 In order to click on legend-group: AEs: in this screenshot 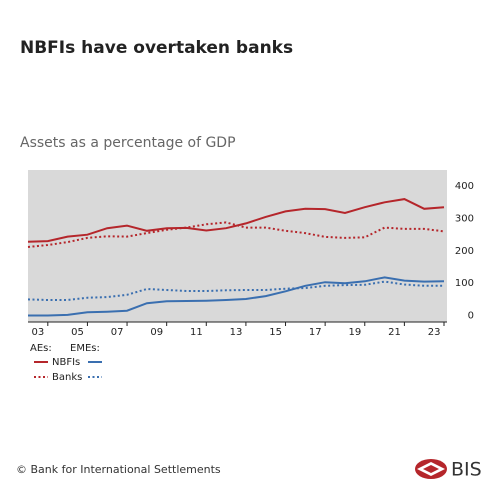, I will do `click(41, 348)`.